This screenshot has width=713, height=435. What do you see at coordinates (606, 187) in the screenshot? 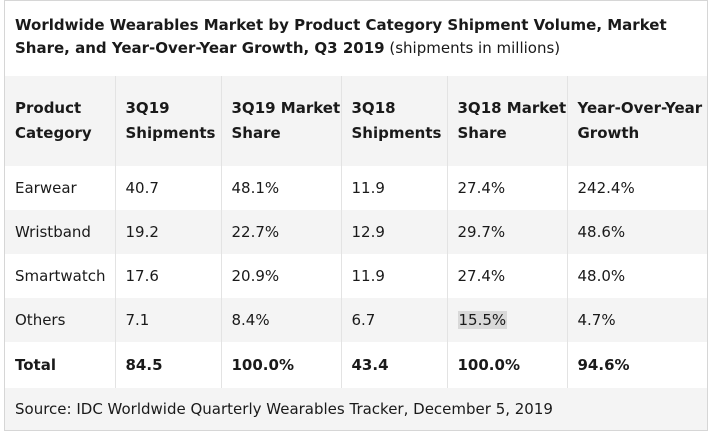
I see `table-cell: 242.4%` at bounding box center [606, 187].